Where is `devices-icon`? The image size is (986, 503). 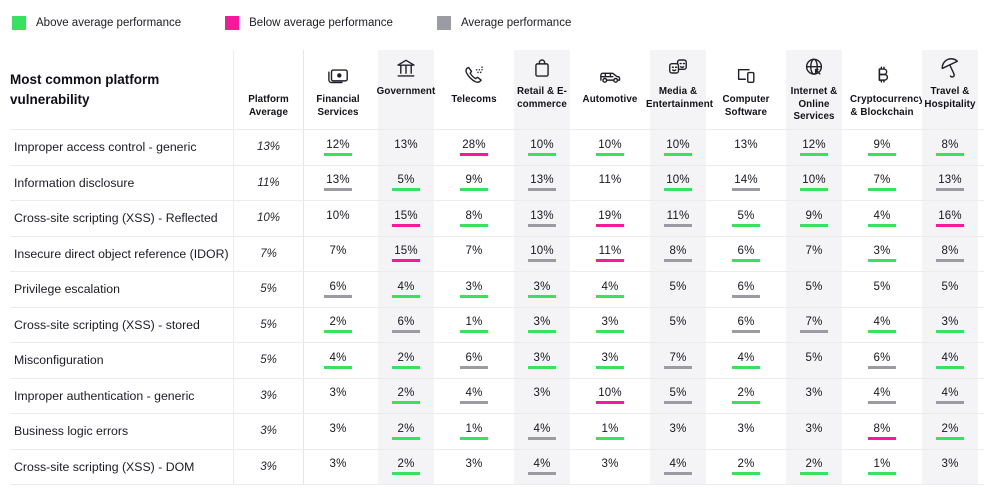 devices-icon is located at coordinates (746, 76).